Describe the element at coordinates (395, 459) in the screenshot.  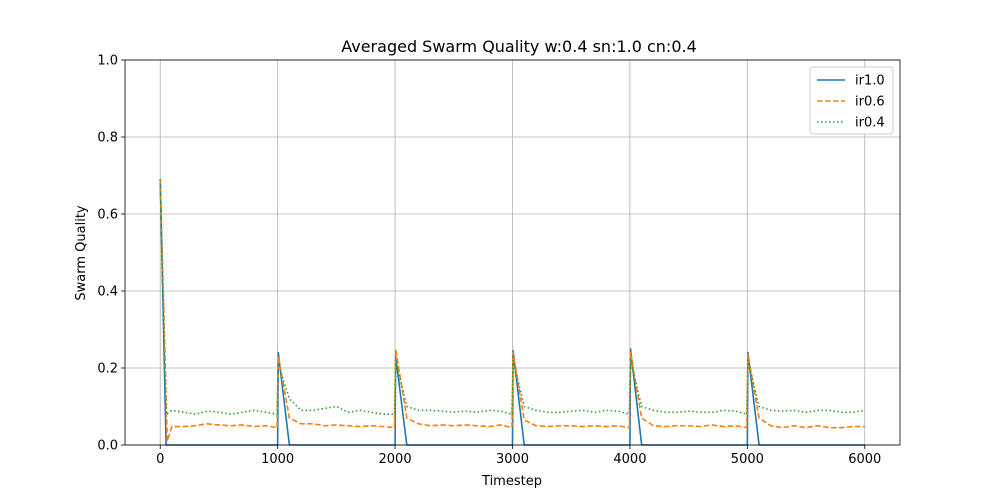
I see `x-tick-label: 2000` at that location.